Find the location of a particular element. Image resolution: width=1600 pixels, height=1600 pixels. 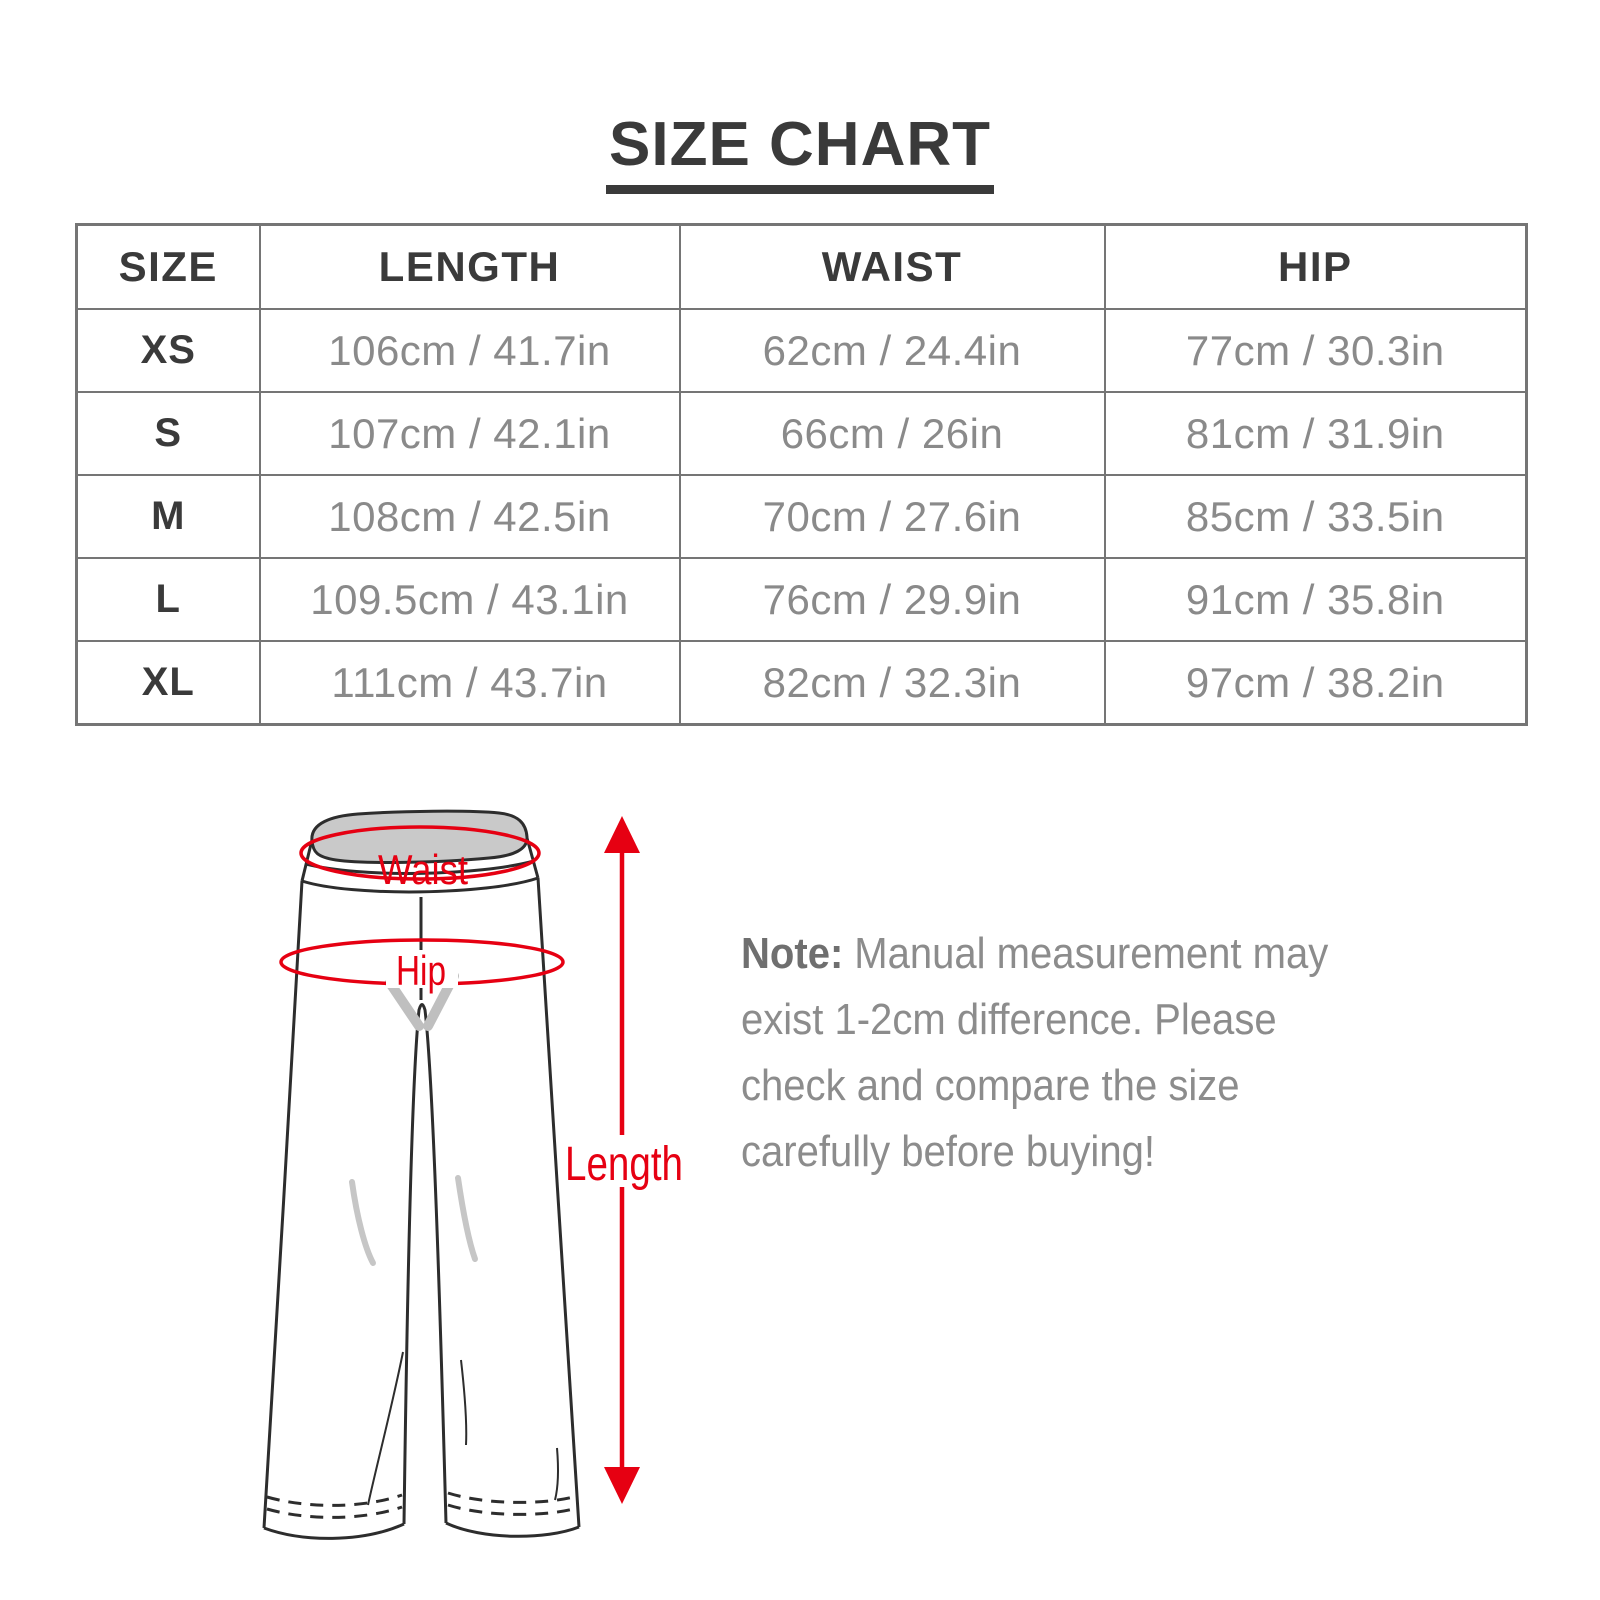

cell-waist: 76cm / 29.9in is located at coordinates (892, 599).